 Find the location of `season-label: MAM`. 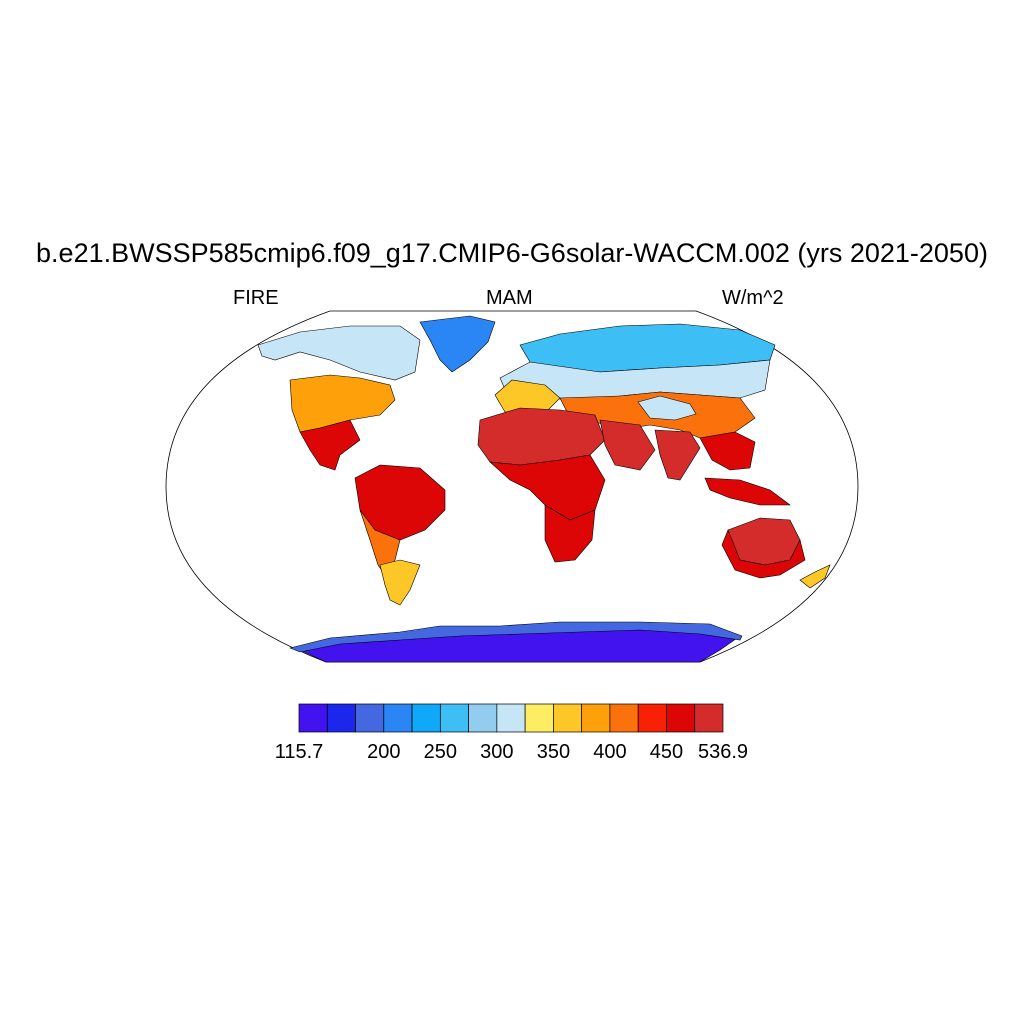

season-label: MAM is located at coordinates (509, 298).